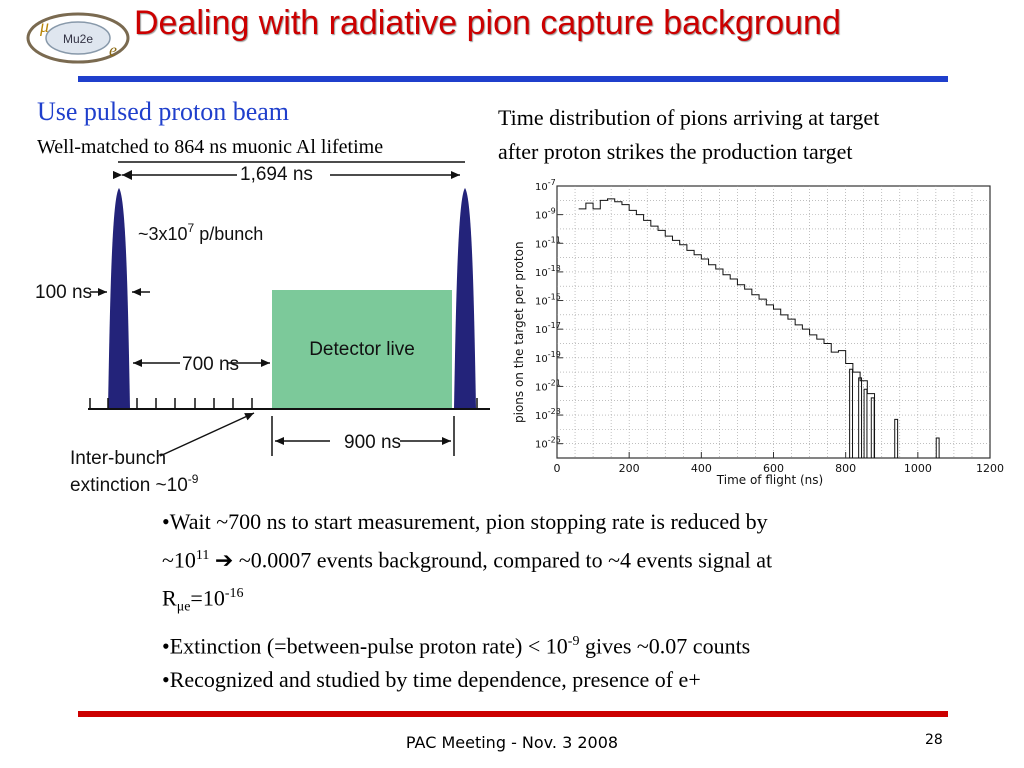  I want to click on detector-live-label: Detector live, so click(362, 349).